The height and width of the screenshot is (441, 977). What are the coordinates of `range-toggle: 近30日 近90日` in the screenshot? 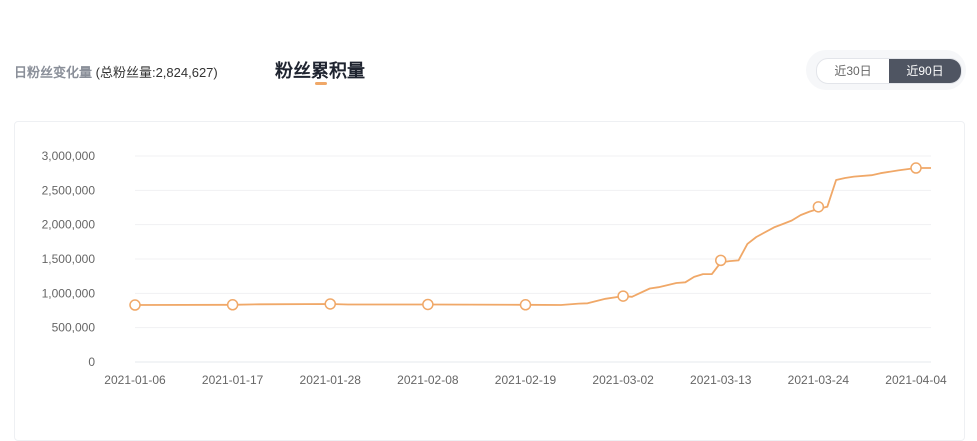 It's located at (886, 70).